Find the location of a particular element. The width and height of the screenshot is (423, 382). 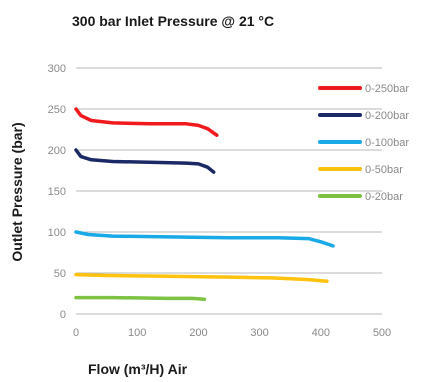

legend-label-0-100bar: 0-100bar is located at coordinates (387, 143).